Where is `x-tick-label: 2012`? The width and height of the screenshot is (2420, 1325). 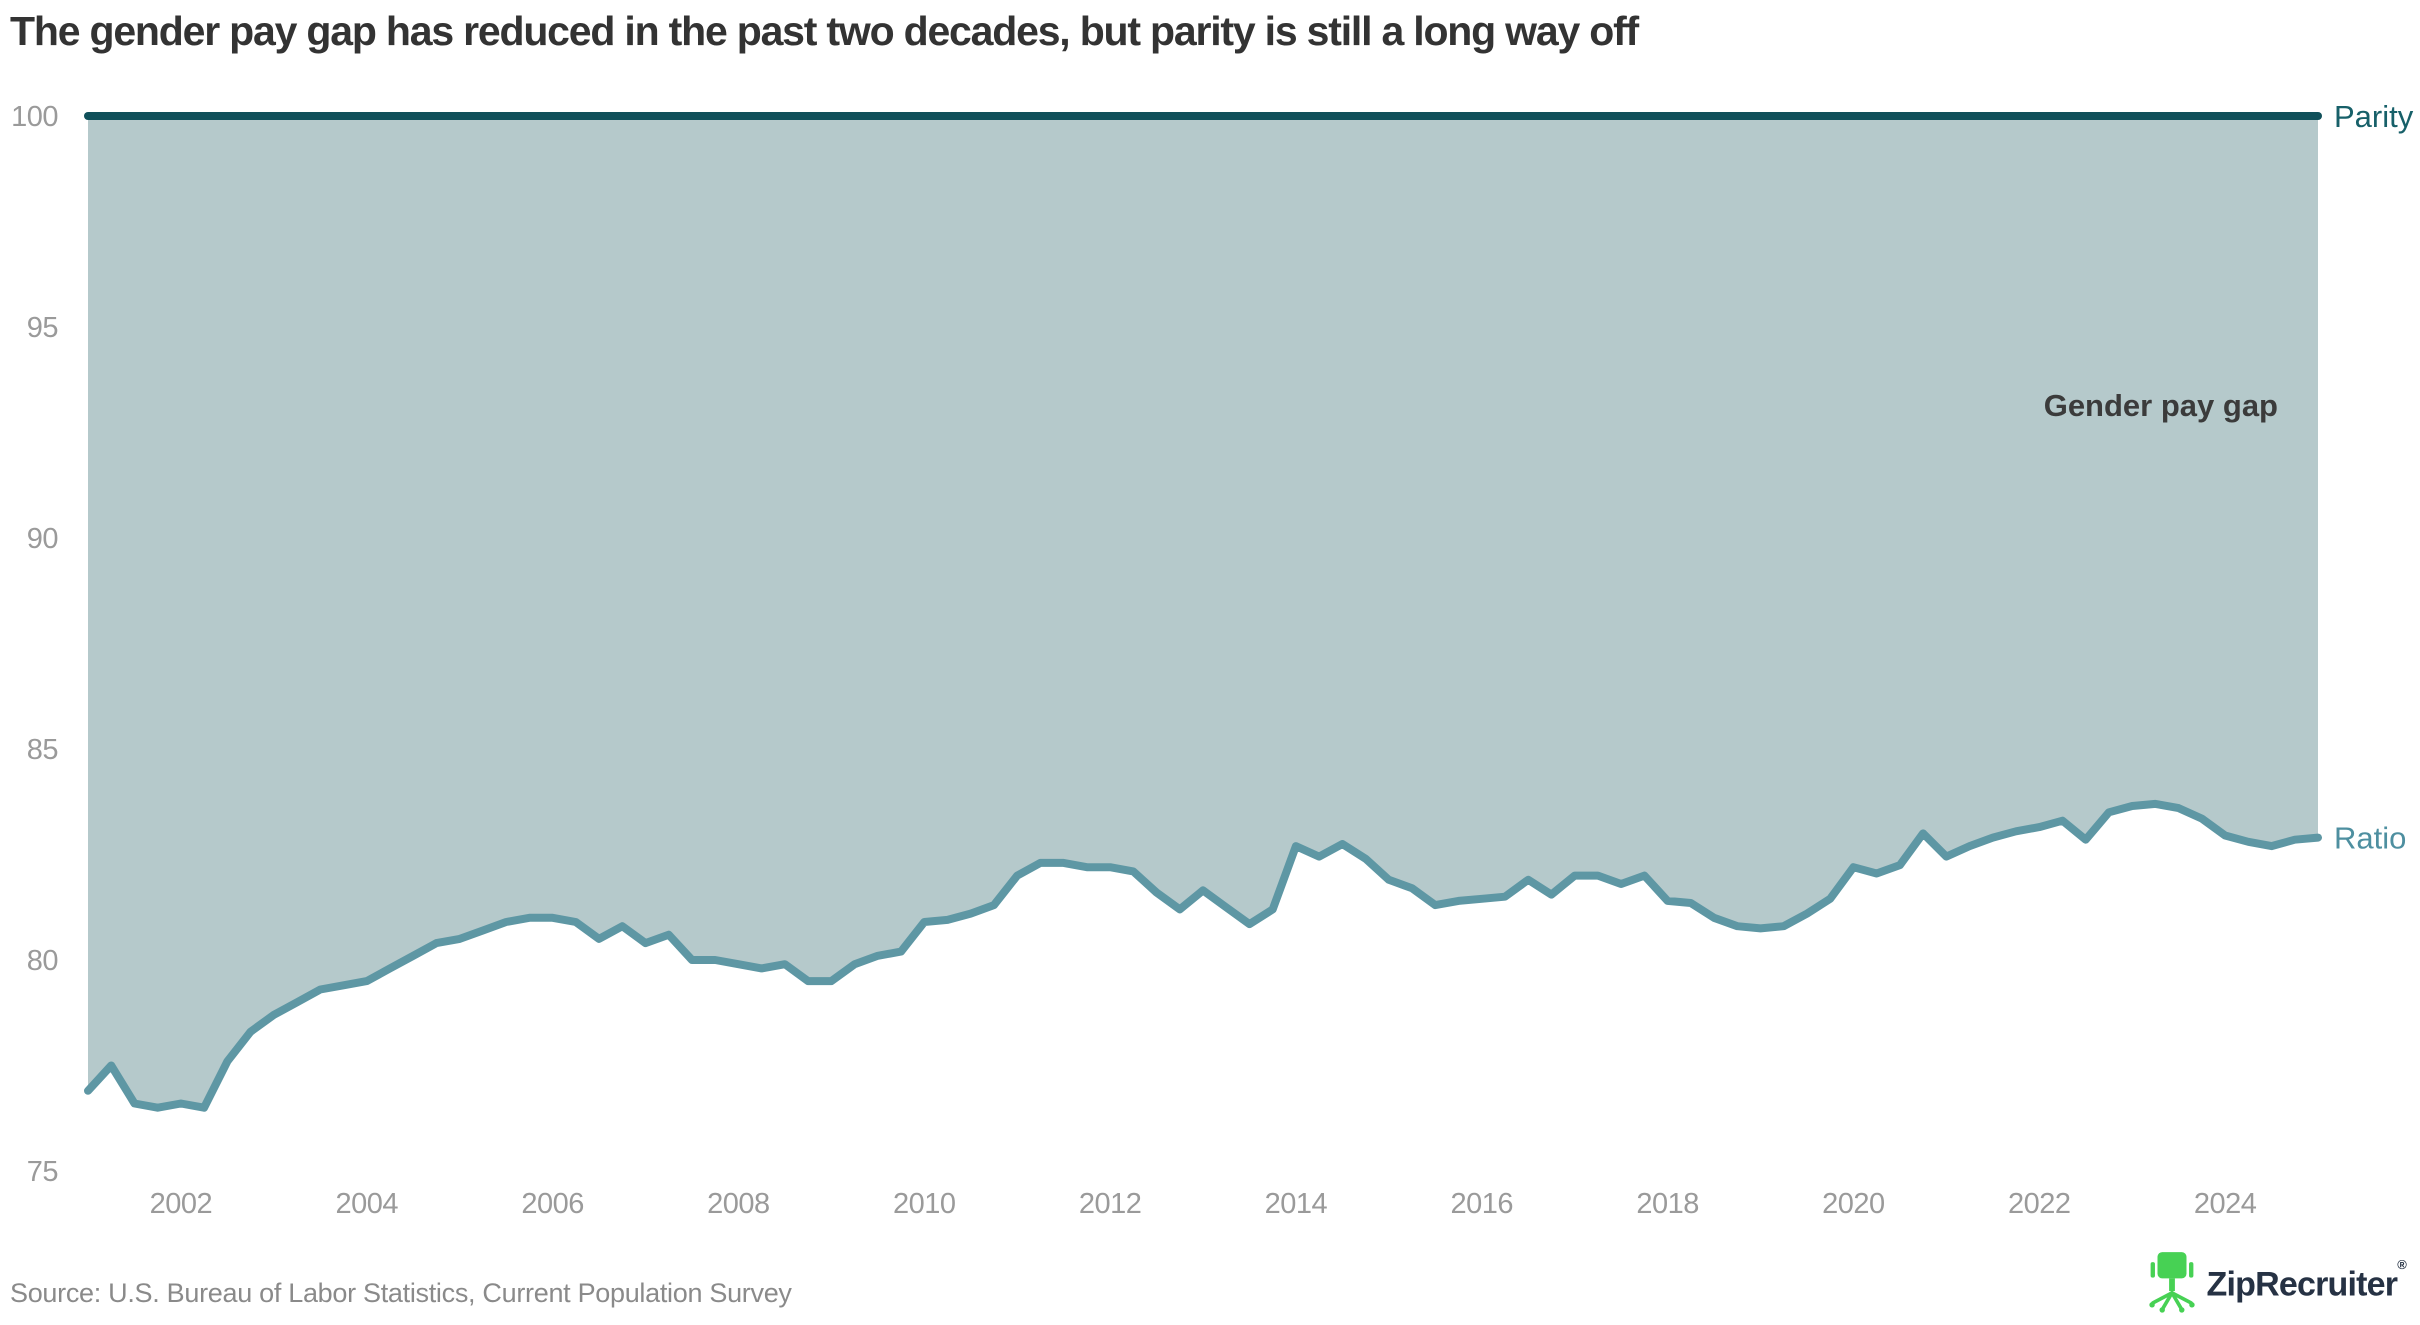 x-tick-label: 2012 is located at coordinates (1110, 1204).